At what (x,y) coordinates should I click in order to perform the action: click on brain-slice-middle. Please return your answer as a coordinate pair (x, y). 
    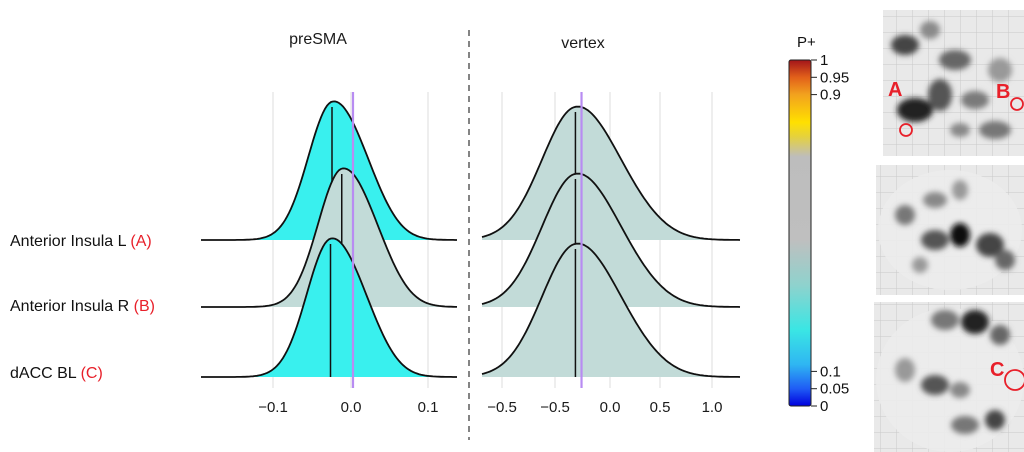
    Looking at the image, I should click on (950, 230).